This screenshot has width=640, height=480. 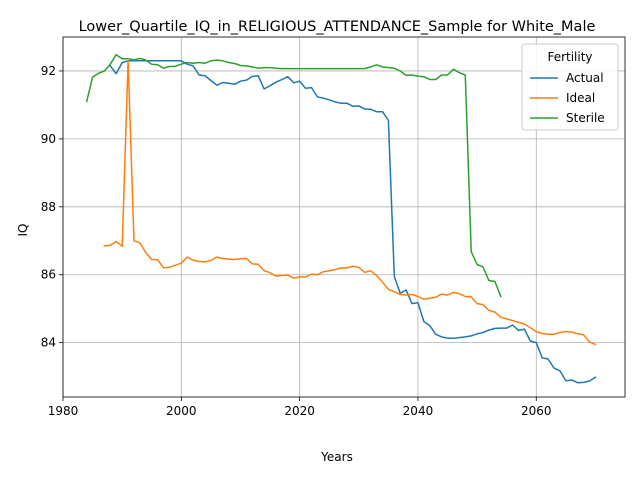 What do you see at coordinates (48, 139) in the screenshot?
I see `y-tick-label: 90` at bounding box center [48, 139].